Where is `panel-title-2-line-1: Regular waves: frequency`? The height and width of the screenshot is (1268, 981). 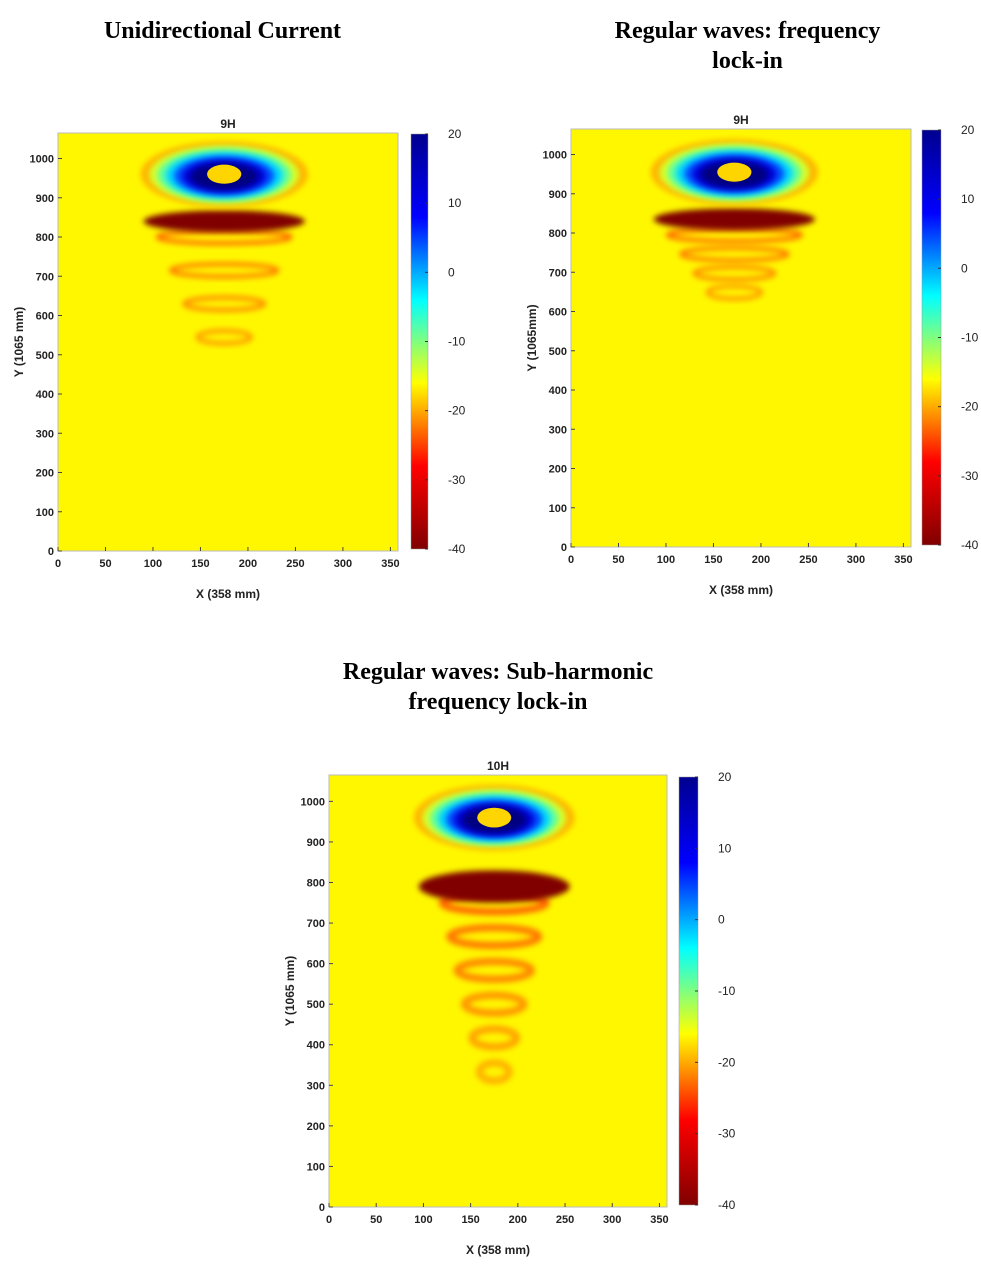
panel-title-2-line-1: Regular waves: frequency is located at coordinates (747, 31).